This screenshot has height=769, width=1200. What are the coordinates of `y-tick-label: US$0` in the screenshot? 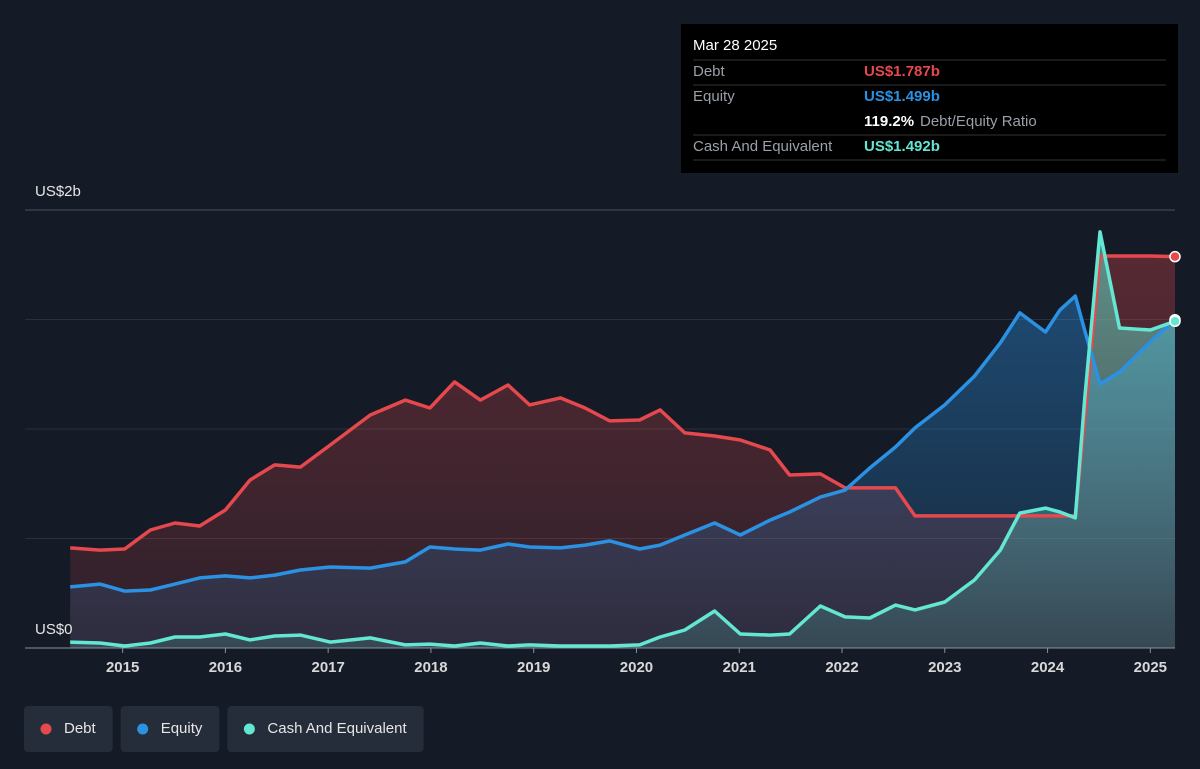 It's located at (54, 629).